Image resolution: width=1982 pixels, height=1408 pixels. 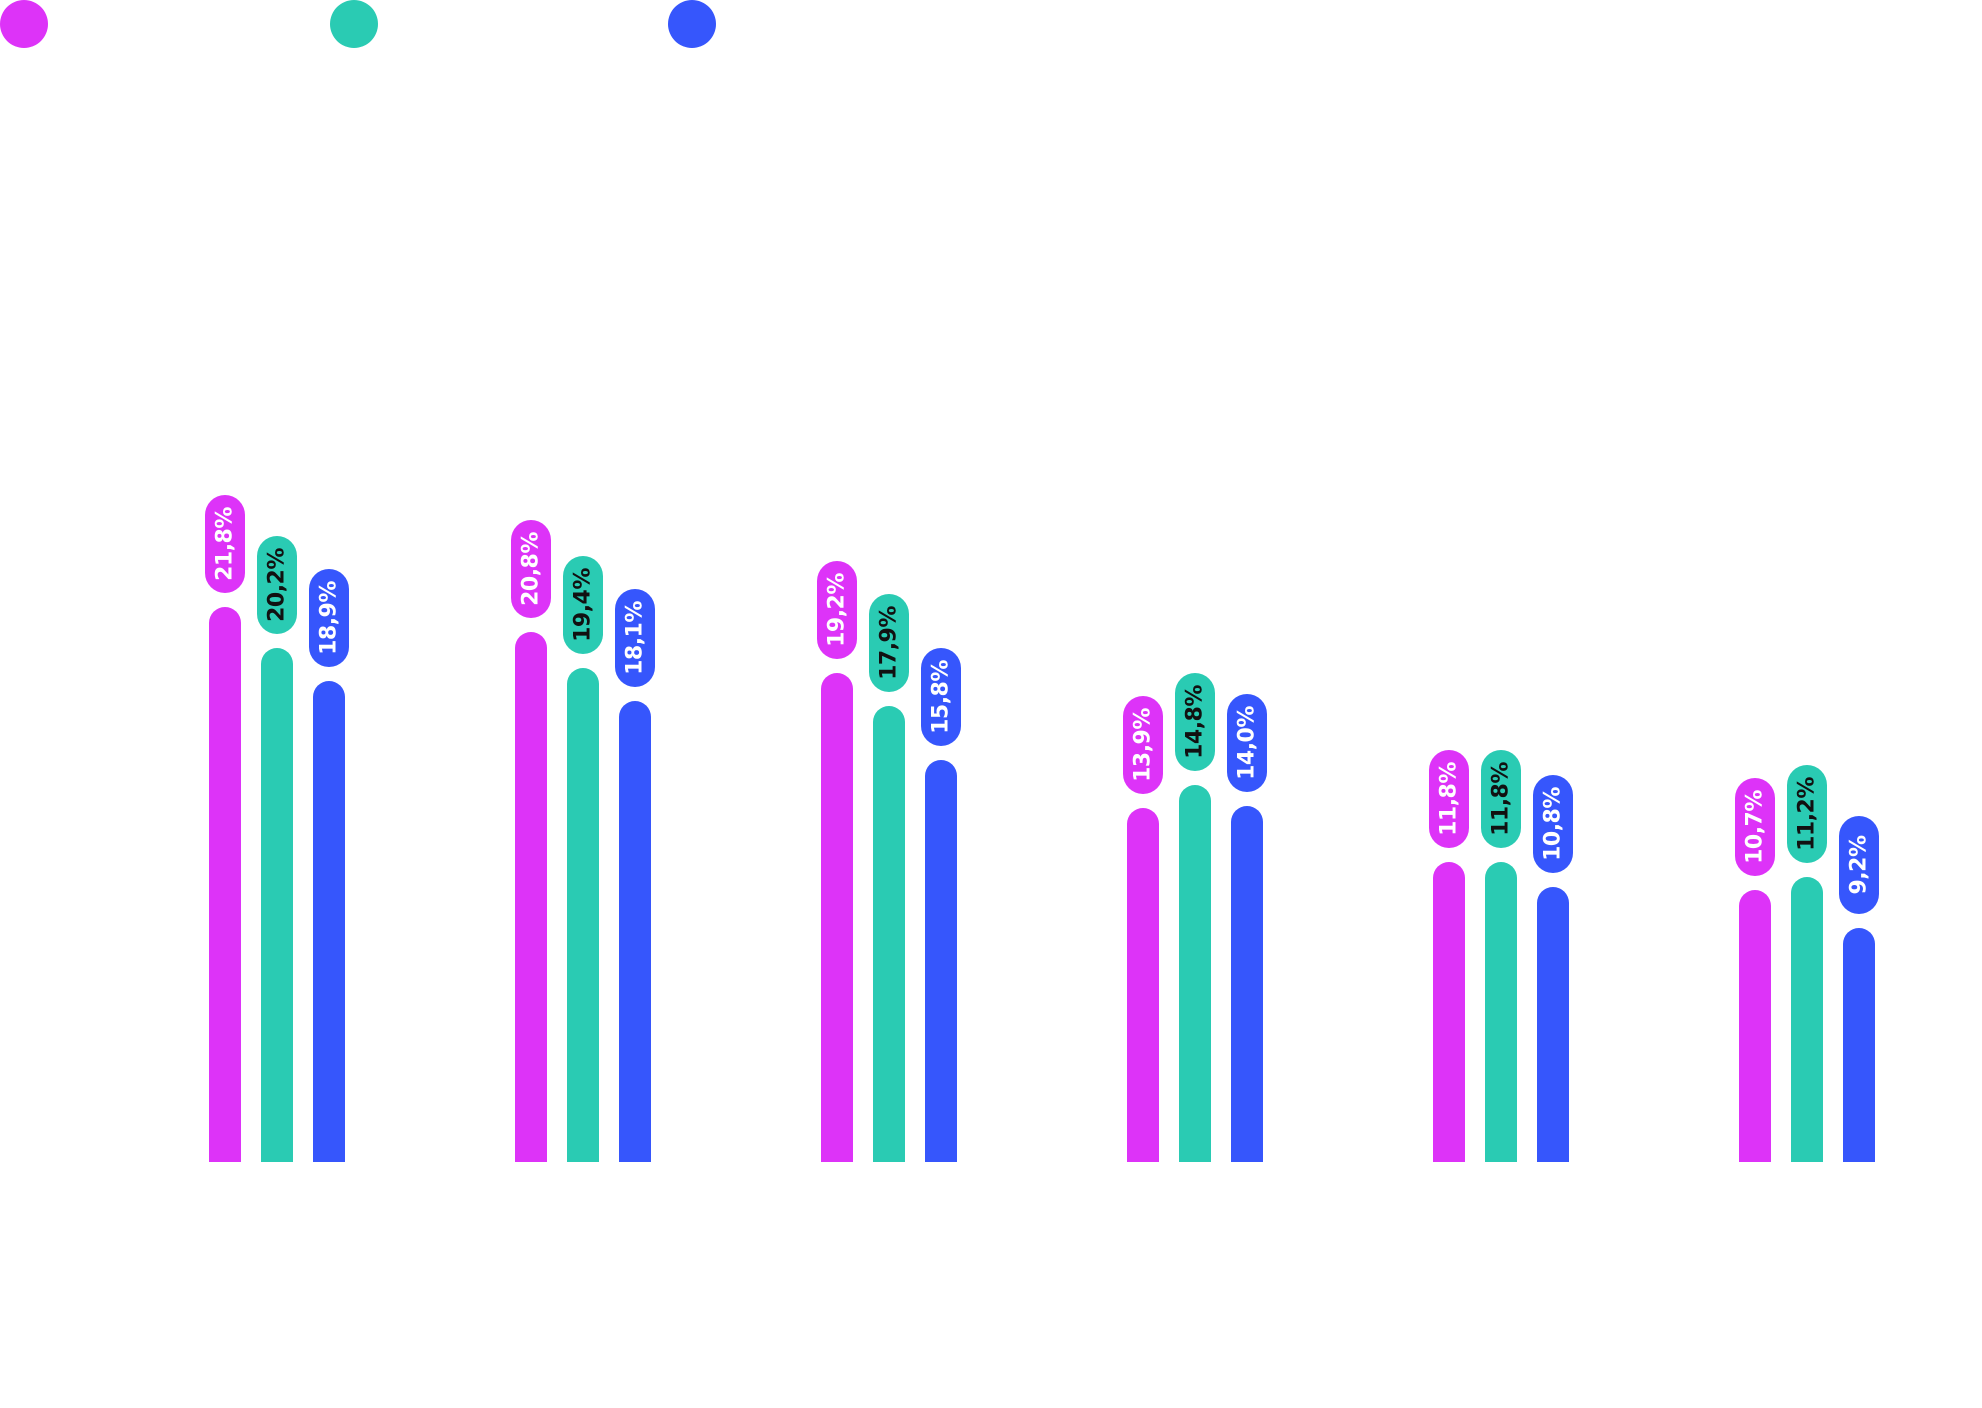 I want to click on data-label: 19,4%, so click(x=583, y=605).